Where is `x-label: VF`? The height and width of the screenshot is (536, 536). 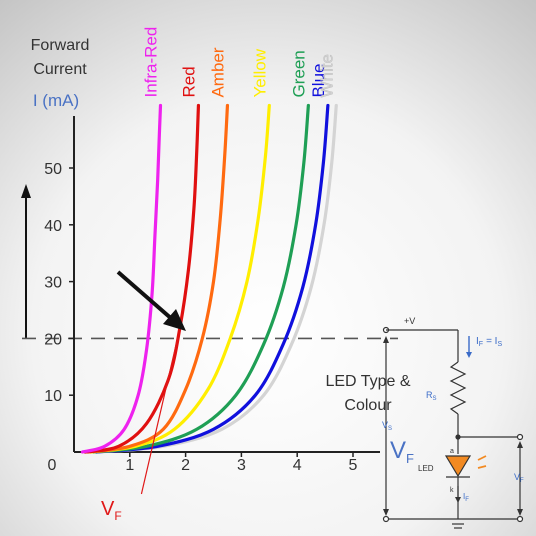 x-label: VF is located at coordinates (402, 451).